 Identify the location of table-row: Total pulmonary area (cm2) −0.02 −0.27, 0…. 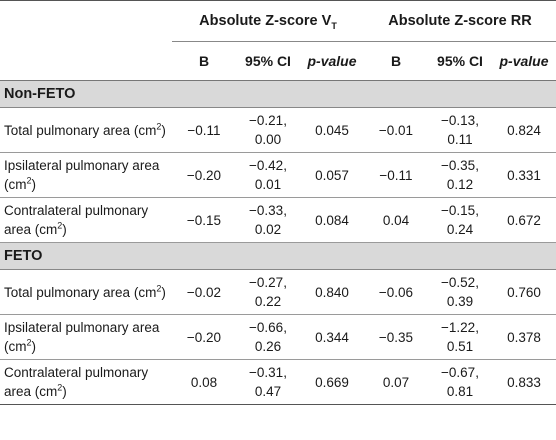
(278, 292).